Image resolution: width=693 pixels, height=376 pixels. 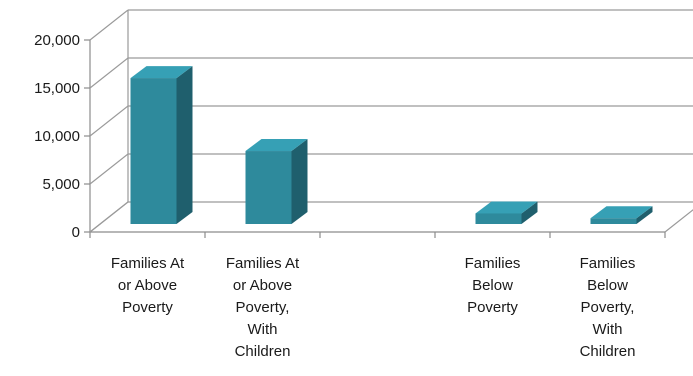 I want to click on x-tick-label: Families Below Poverty, so click(x=493, y=285).